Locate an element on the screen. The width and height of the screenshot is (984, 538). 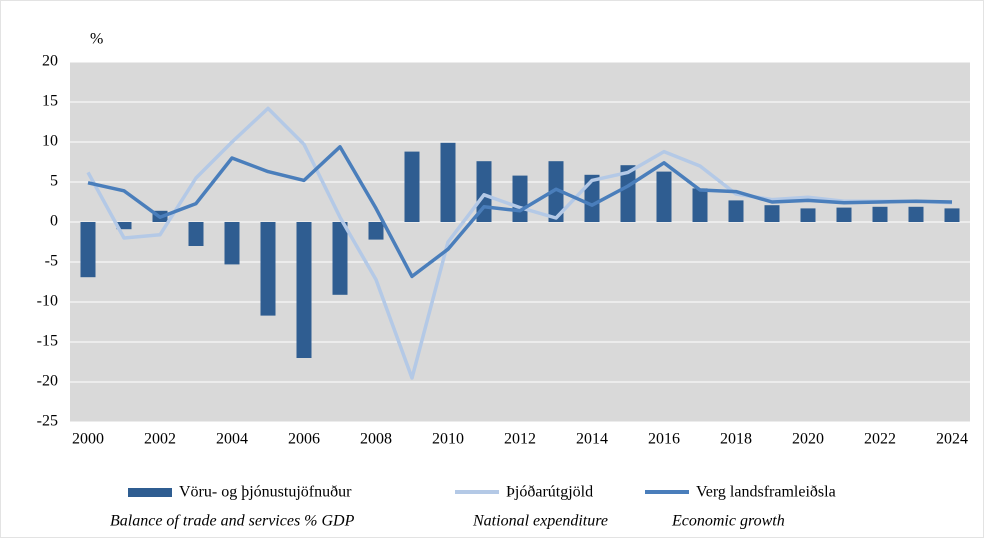
legend-note: National expenditure is located at coordinates (540, 521).